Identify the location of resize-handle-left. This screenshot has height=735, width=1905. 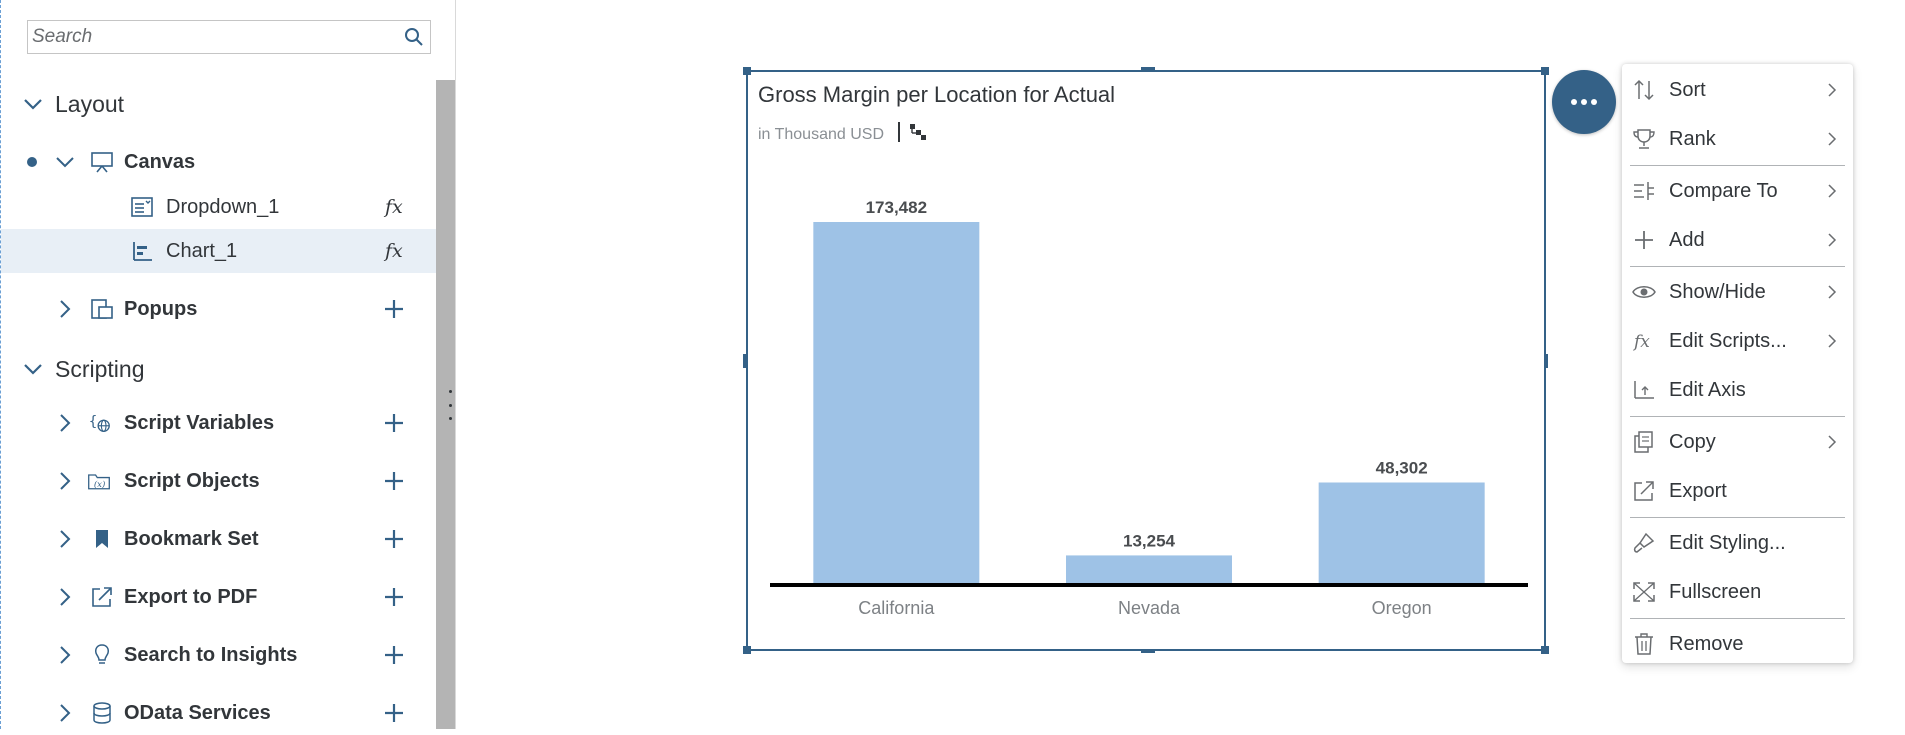
(745, 361).